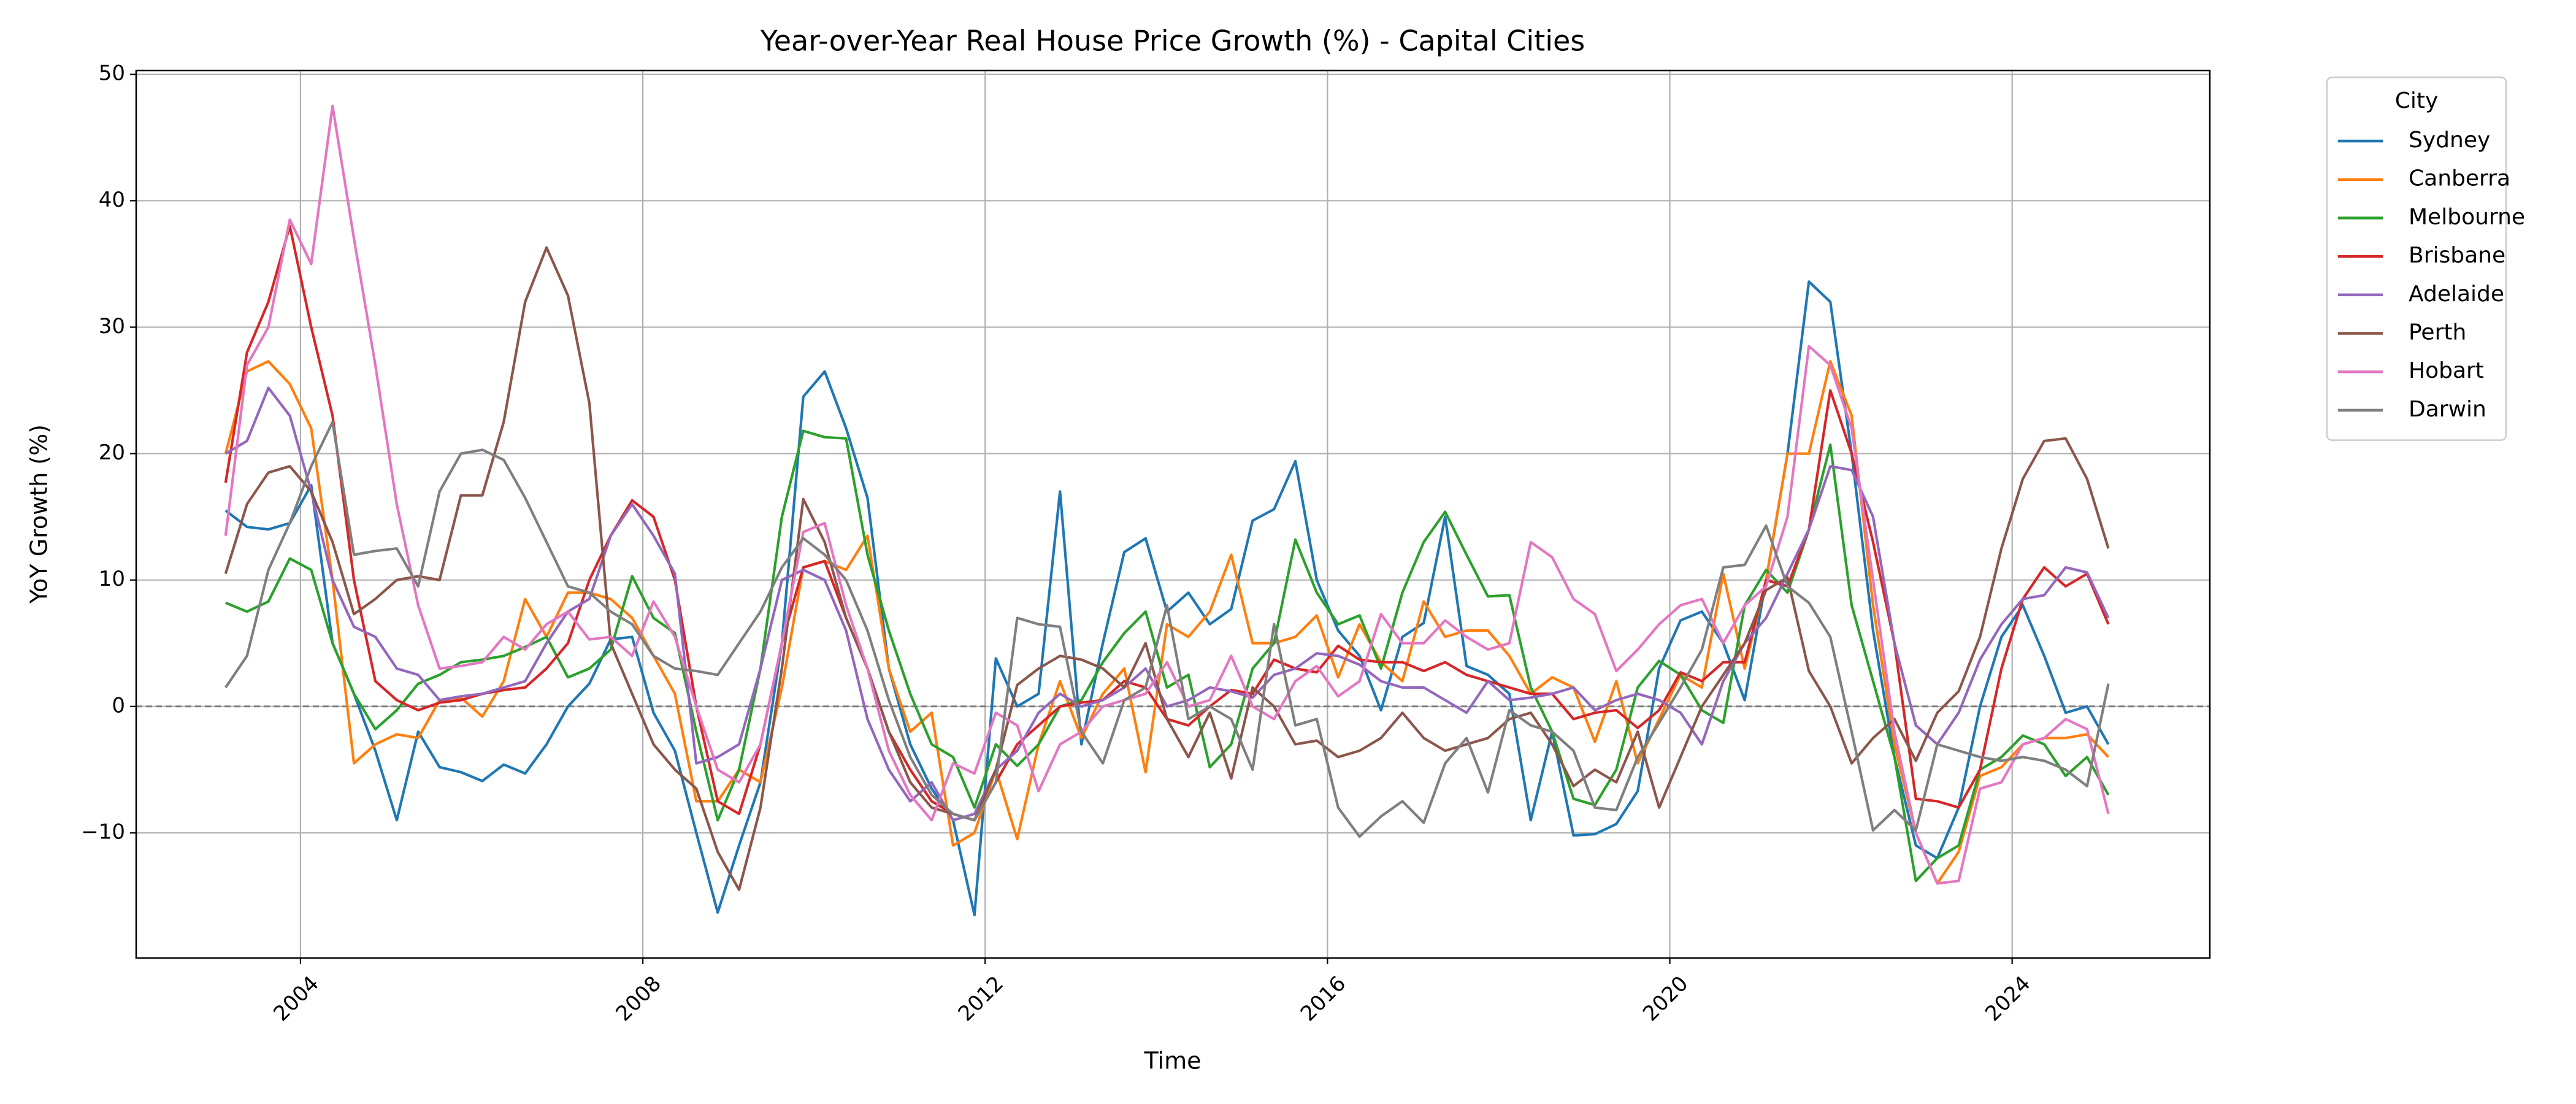 Image resolution: width=2576 pixels, height=1104 pixels. I want to click on legend-box, so click(2416, 258).